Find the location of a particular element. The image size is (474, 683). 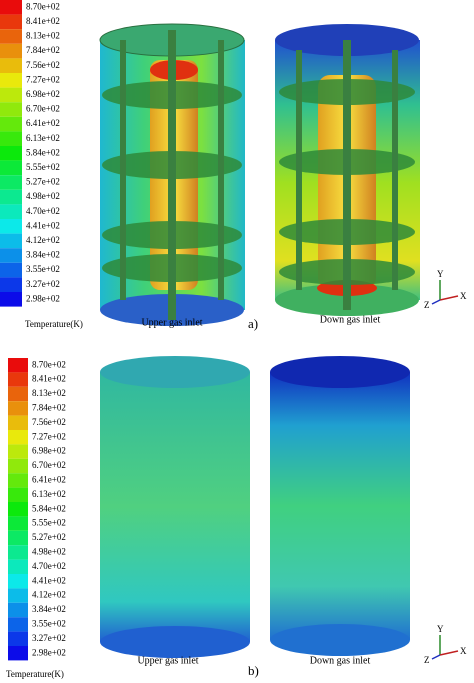

colorbar-label: 4.70e+02 is located at coordinates (49, 566).